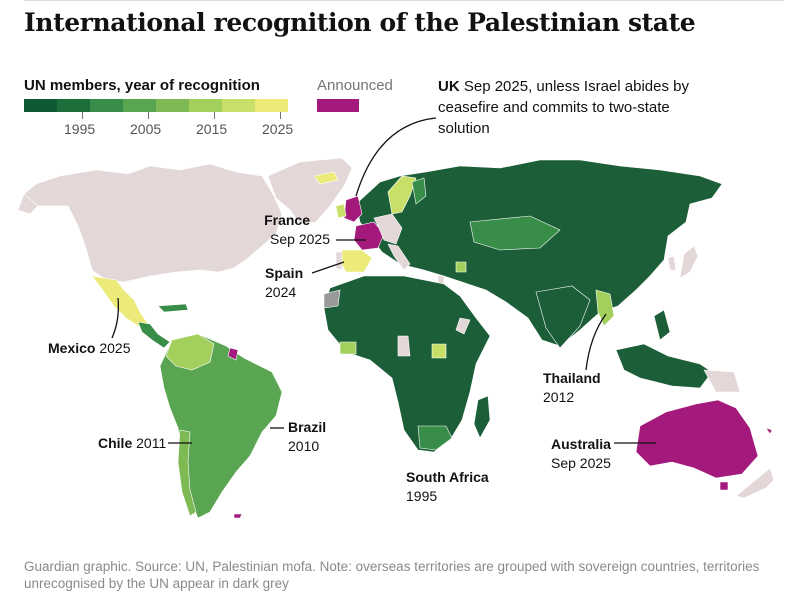 This screenshot has height=600, width=793. I want to click on spain-leader-line, so click(328, 267).